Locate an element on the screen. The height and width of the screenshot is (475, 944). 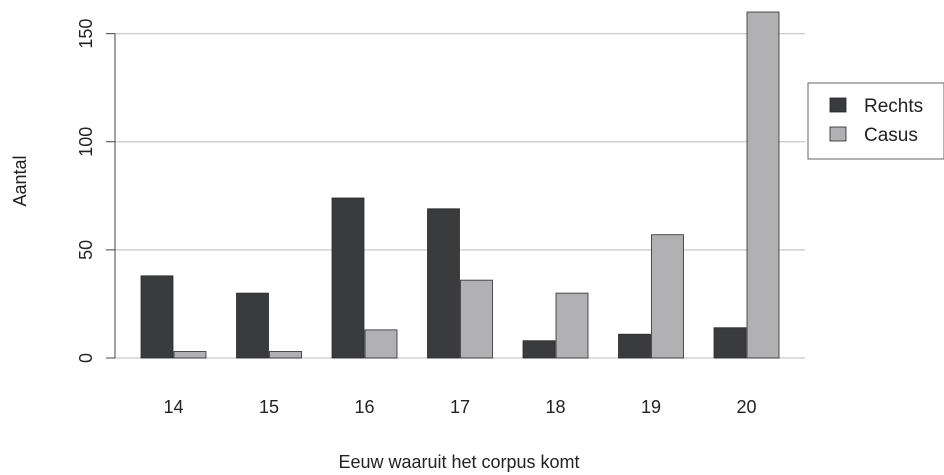
legend-swatch-casus is located at coordinates (838, 134).